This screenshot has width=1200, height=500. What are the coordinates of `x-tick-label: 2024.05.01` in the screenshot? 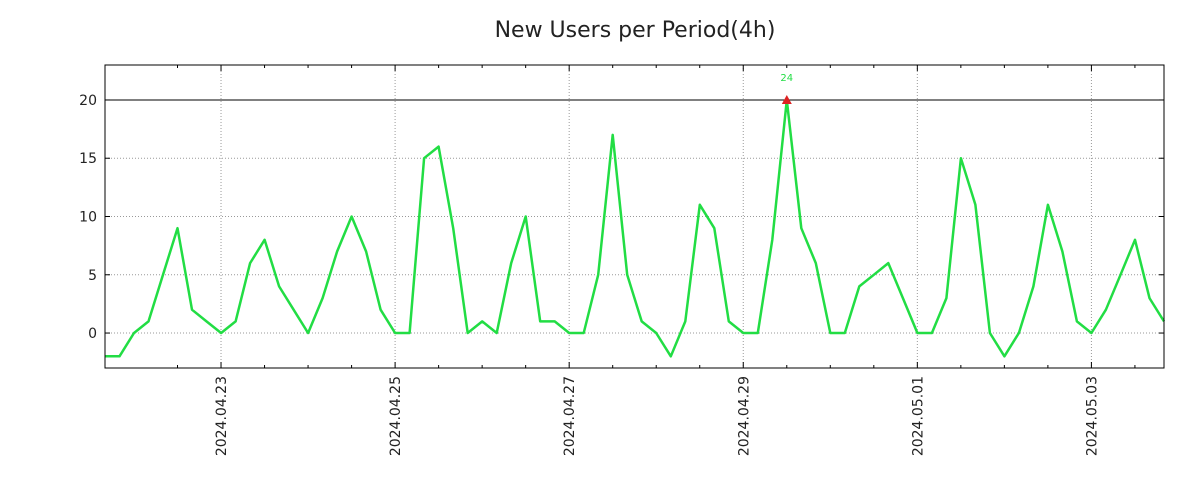 It's located at (918, 416).